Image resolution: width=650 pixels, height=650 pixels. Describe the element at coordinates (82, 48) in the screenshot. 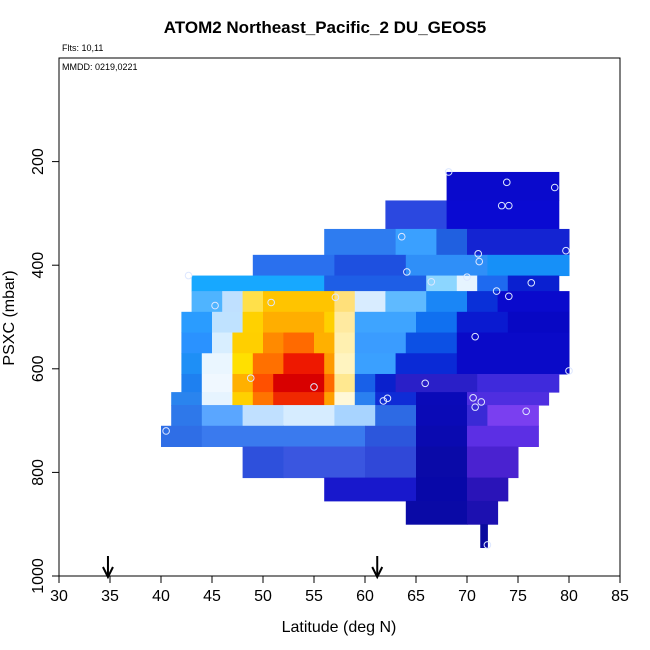

I see `flights-note: Flts: 10,11` at that location.